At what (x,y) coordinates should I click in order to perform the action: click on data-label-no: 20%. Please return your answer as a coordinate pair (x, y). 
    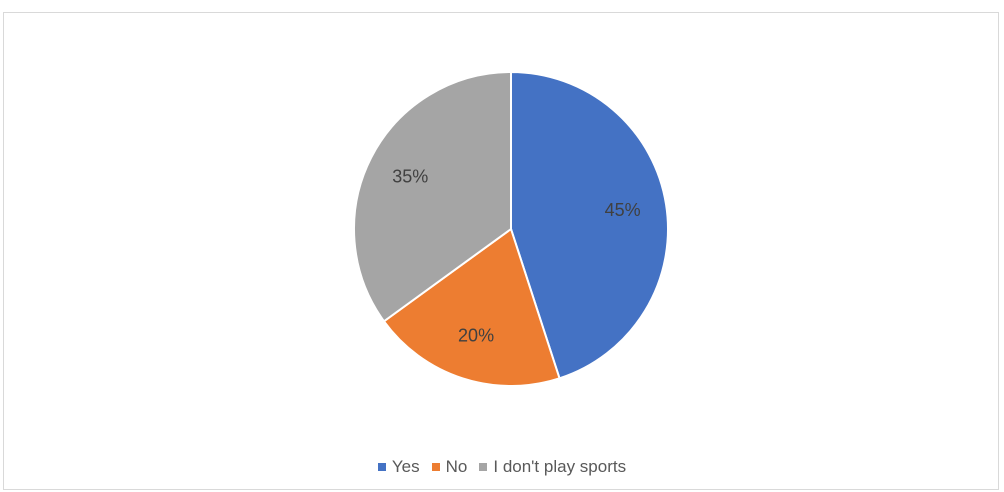
    Looking at the image, I should click on (476, 335).